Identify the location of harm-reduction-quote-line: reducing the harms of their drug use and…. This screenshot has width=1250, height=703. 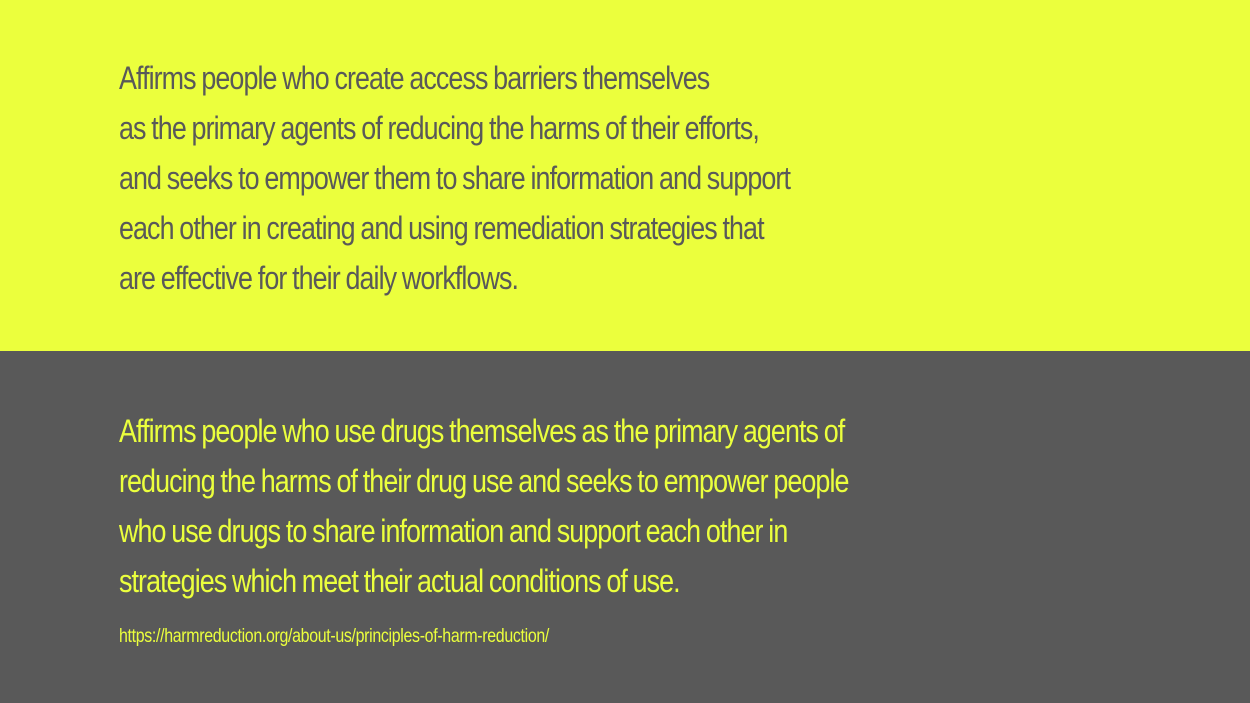
(484, 481).